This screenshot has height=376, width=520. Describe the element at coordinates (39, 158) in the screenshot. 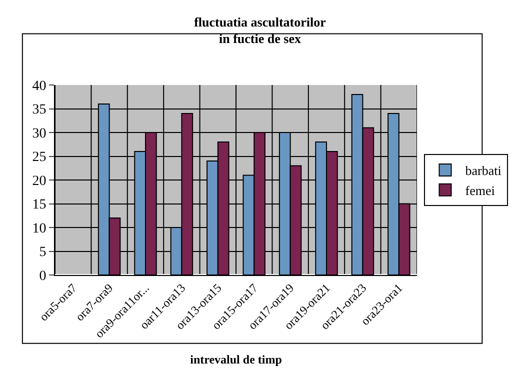

I see `y-tick-label: 25` at that location.